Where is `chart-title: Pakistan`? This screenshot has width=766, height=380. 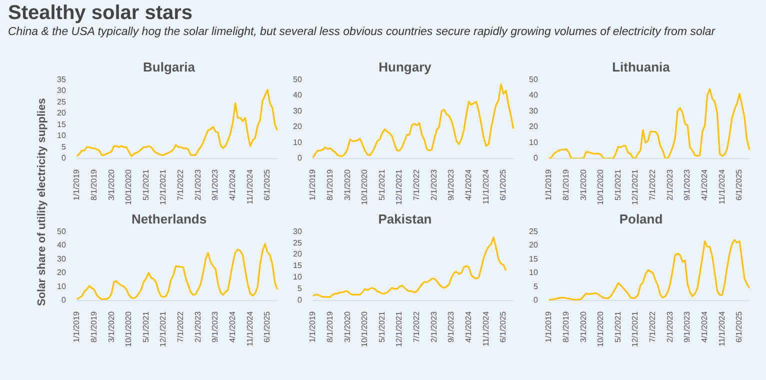
chart-title: Pakistan is located at coordinates (405, 218).